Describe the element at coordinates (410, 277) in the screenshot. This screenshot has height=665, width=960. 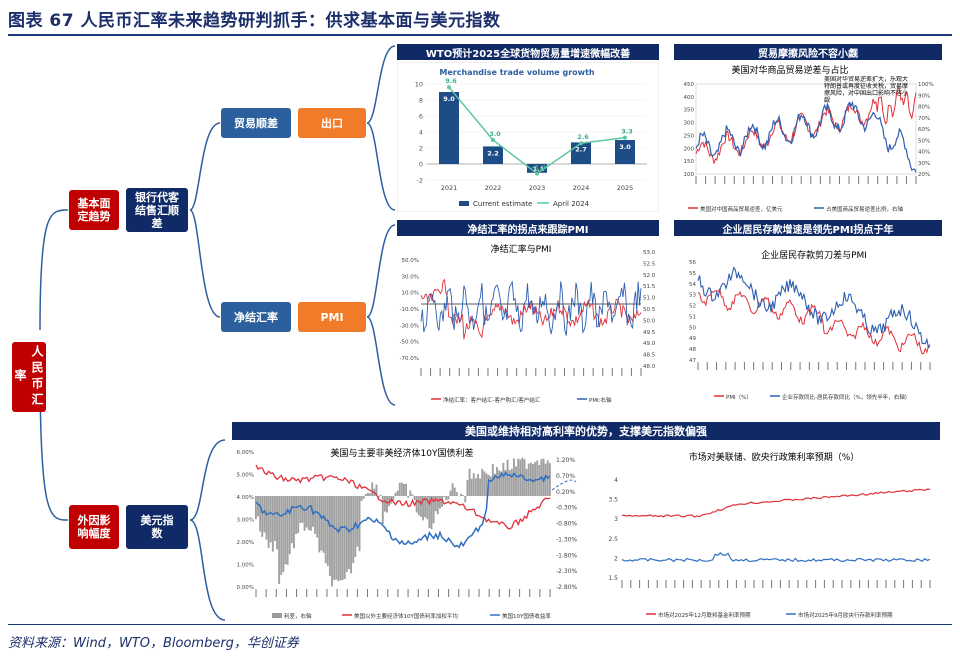
I see `ytick: 30.0%` at that location.